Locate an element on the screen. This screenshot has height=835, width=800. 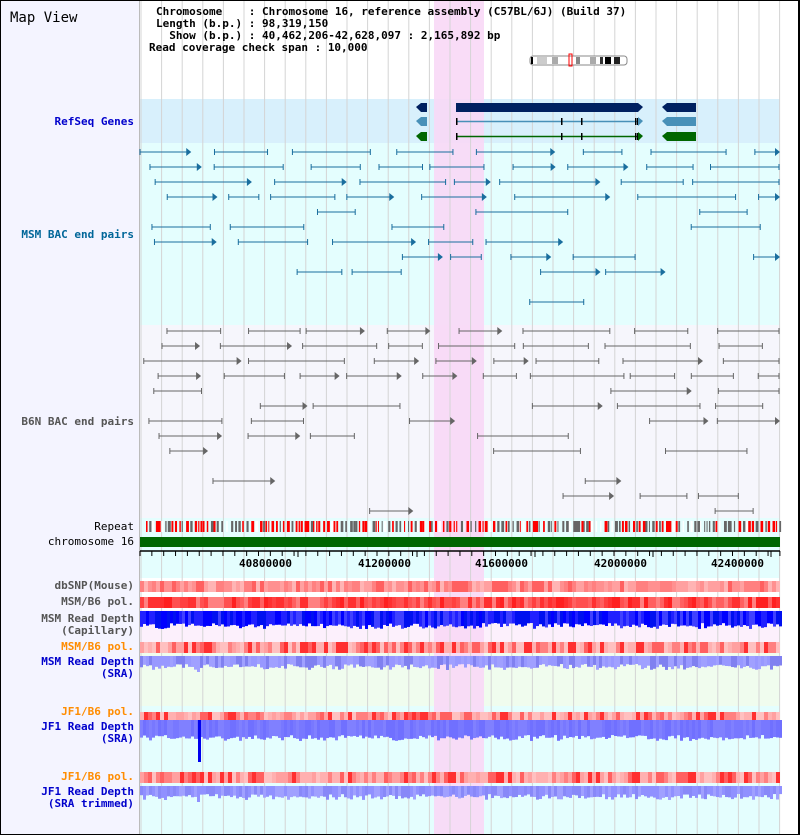
track-label-b6n-bac: B6N BAC end pairs is located at coordinates (77, 421).